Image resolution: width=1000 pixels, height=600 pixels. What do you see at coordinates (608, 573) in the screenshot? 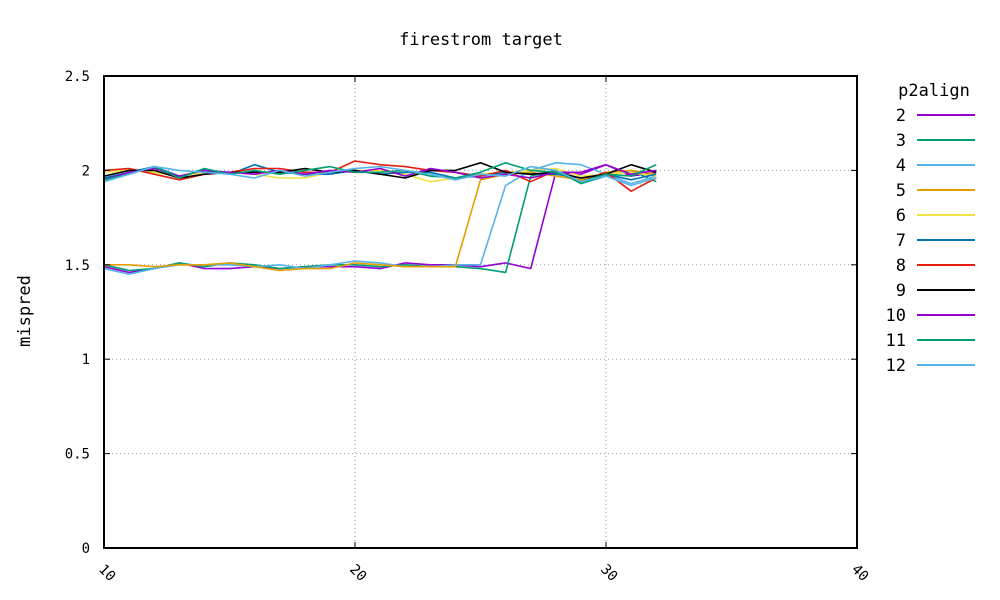
I see `x-tick-label: 30` at bounding box center [608, 573].